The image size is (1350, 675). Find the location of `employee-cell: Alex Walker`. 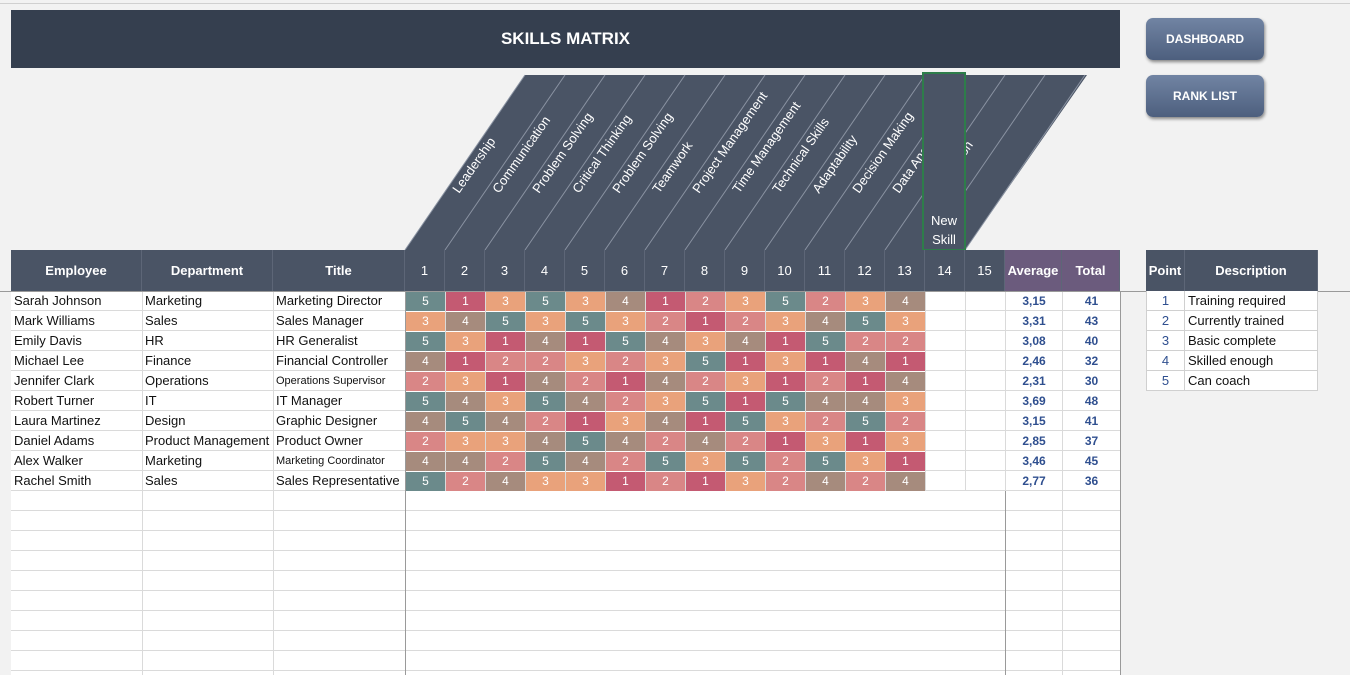

employee-cell: Alex Walker is located at coordinates (48, 460).